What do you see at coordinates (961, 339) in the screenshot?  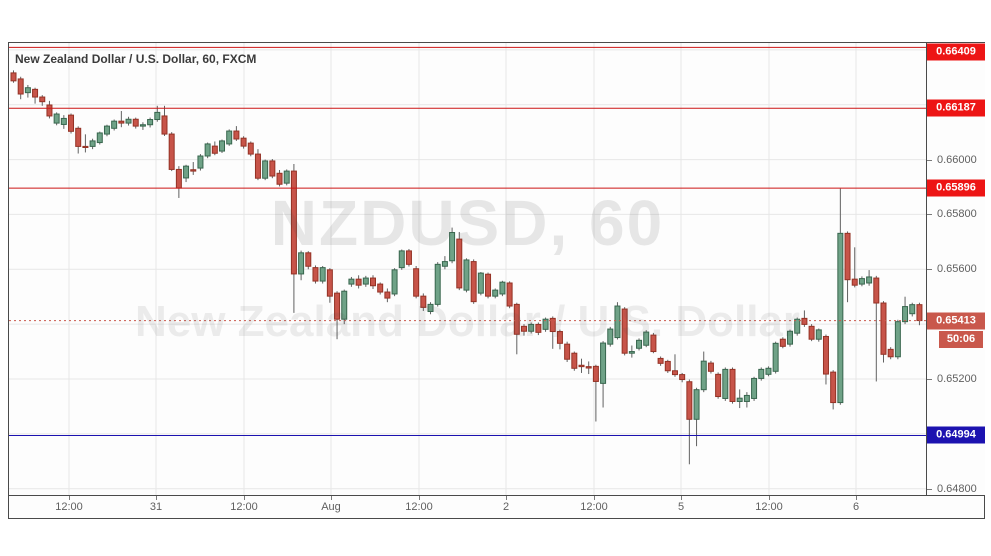 I see `bar-countdown-badge: 50:06` at bounding box center [961, 339].